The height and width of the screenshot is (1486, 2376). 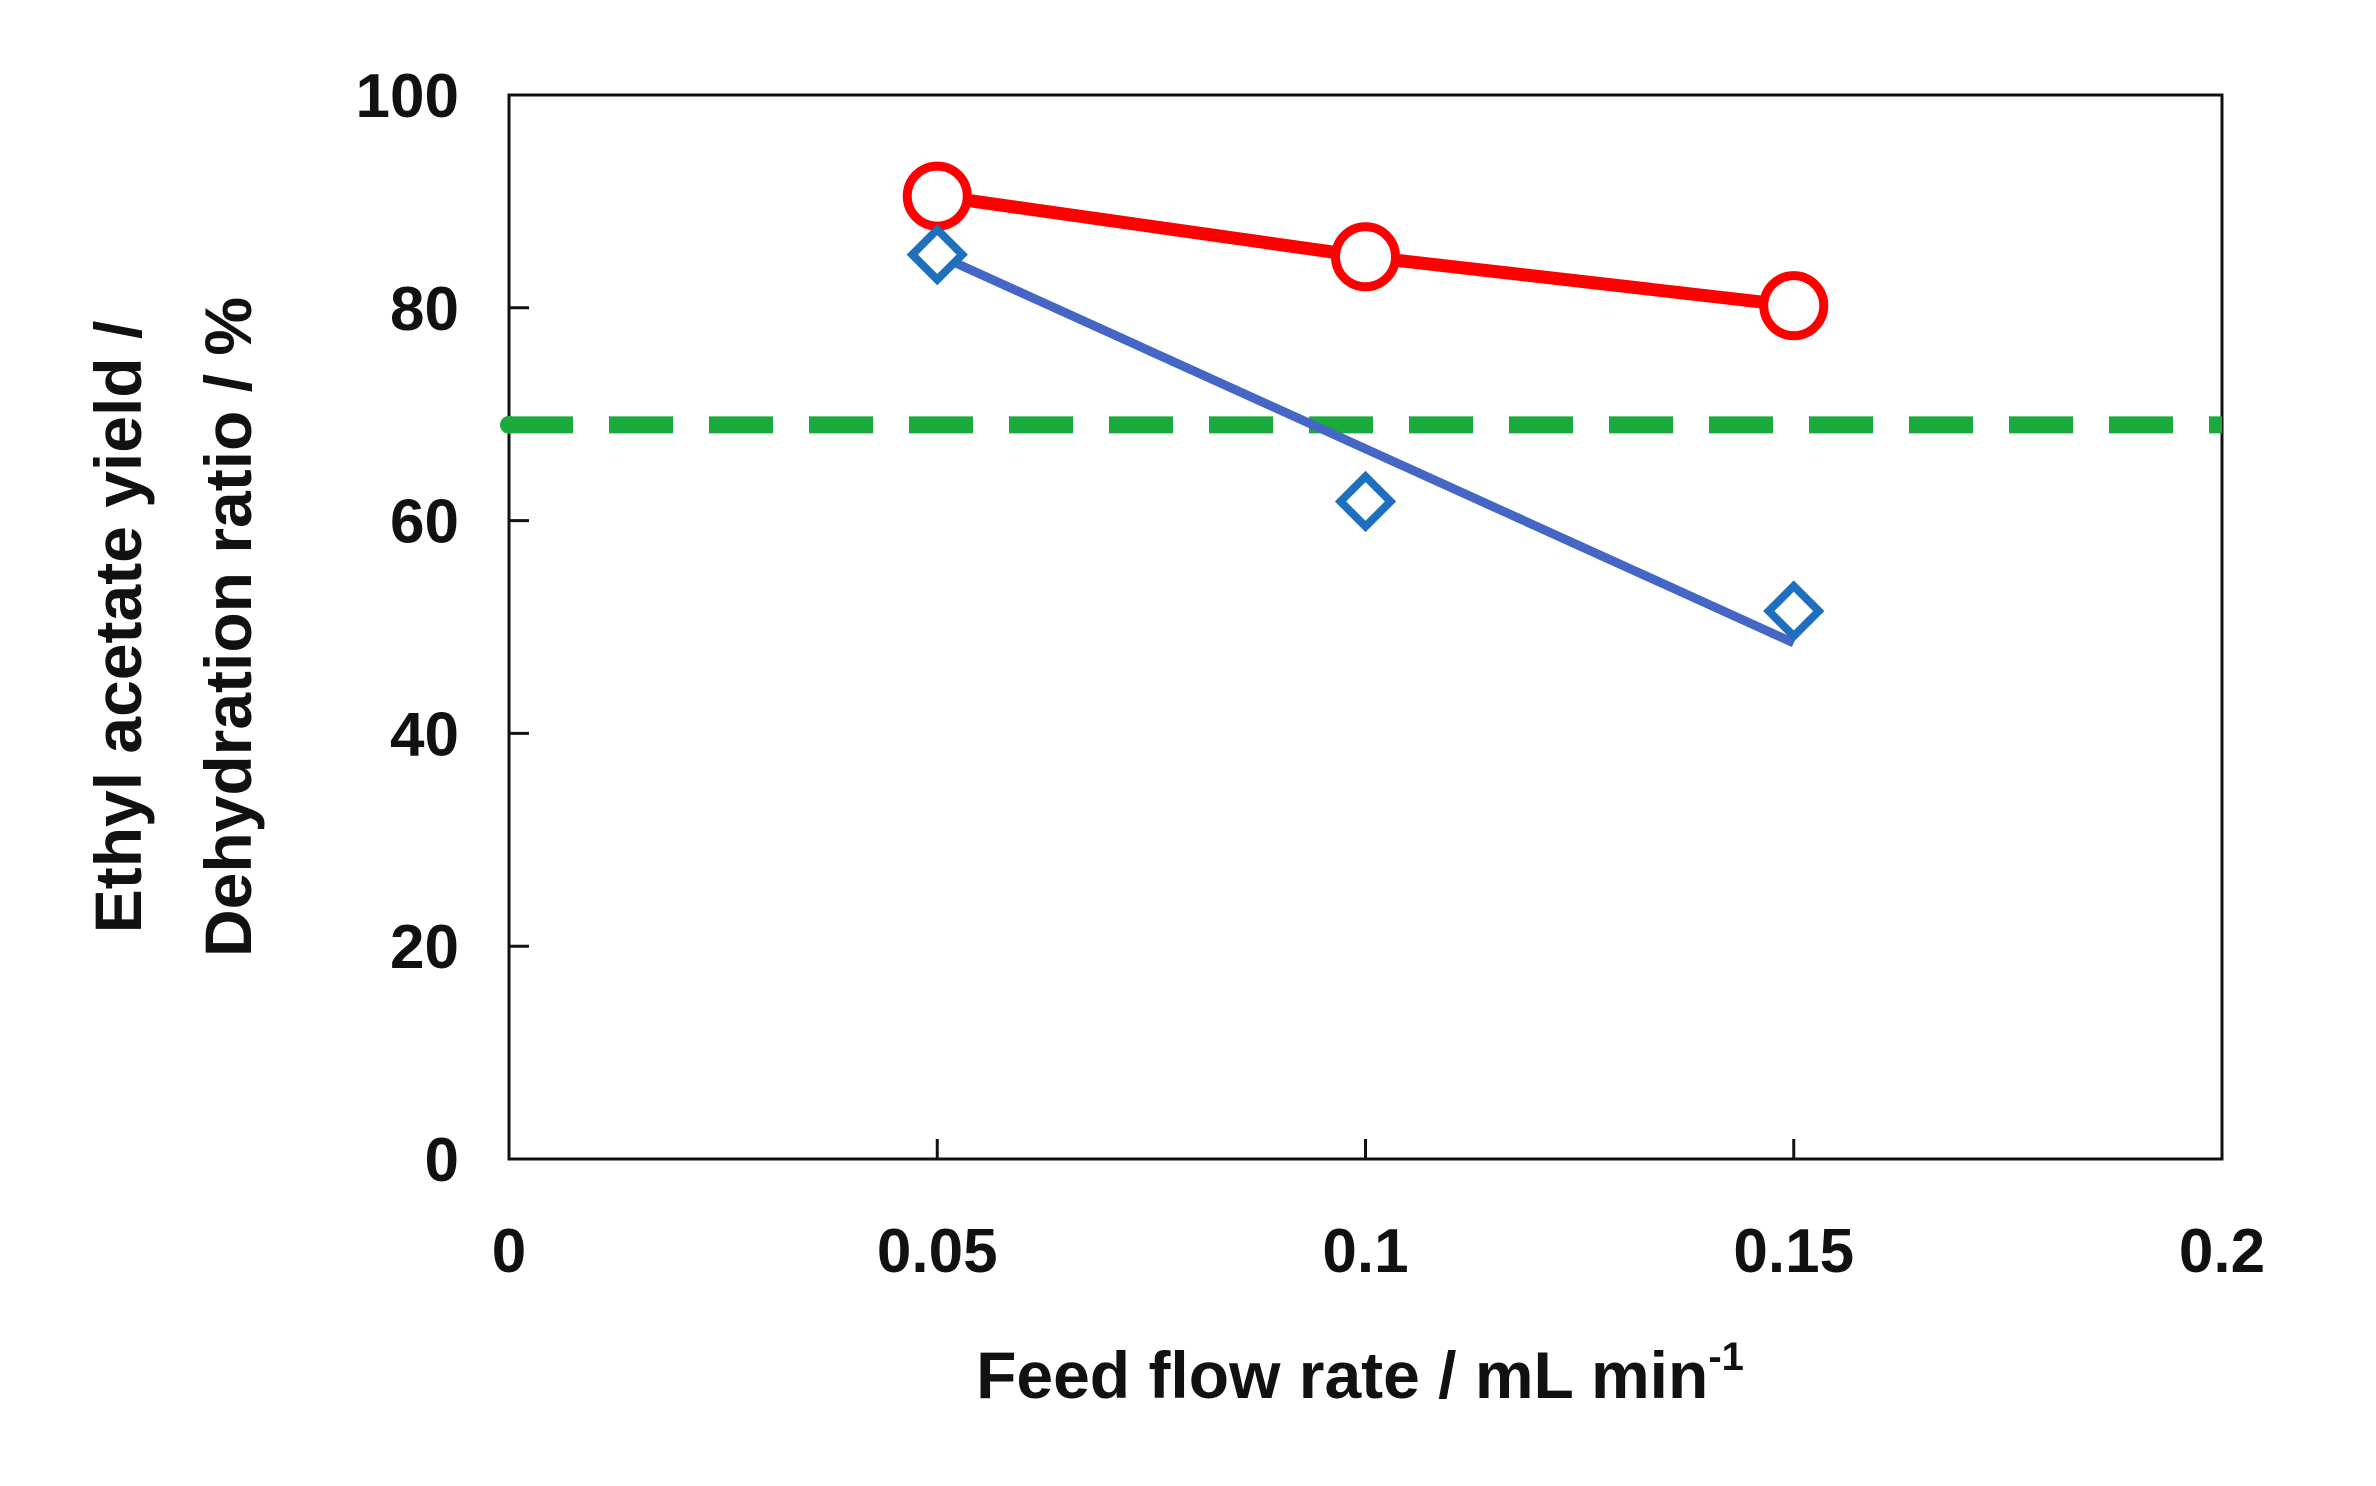 I want to click on x-tick-label-0: 0, so click(x=509, y=1251).